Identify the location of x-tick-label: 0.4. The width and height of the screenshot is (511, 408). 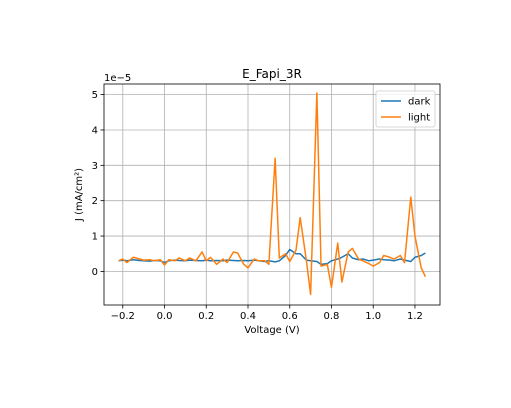
(248, 316).